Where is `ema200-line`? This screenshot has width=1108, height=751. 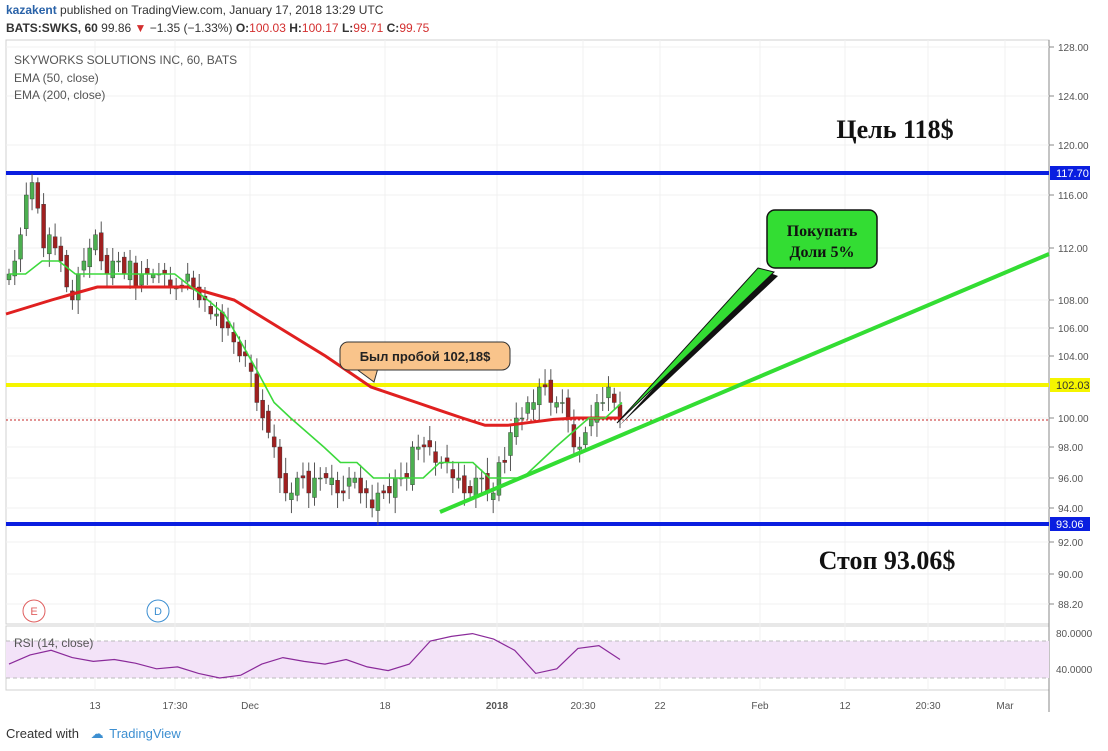
ema200-line is located at coordinates (313, 356).